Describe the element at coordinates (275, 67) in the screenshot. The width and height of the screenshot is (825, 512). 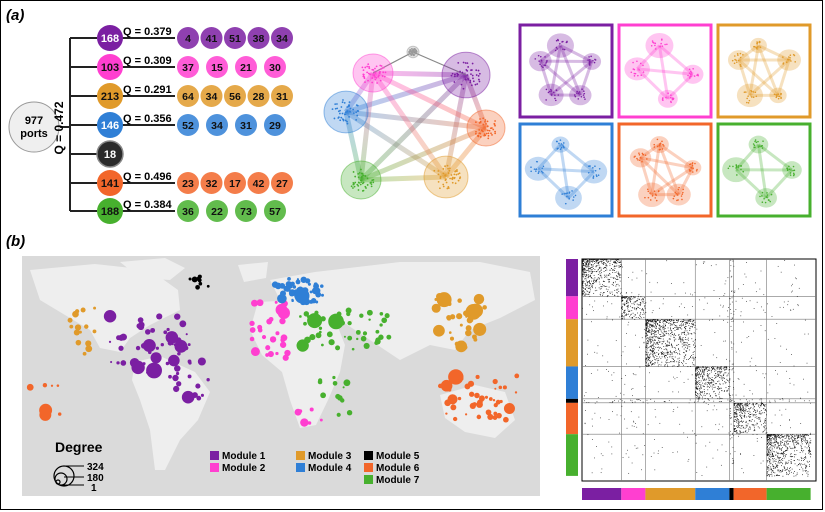
I see `submodule-node` at that location.